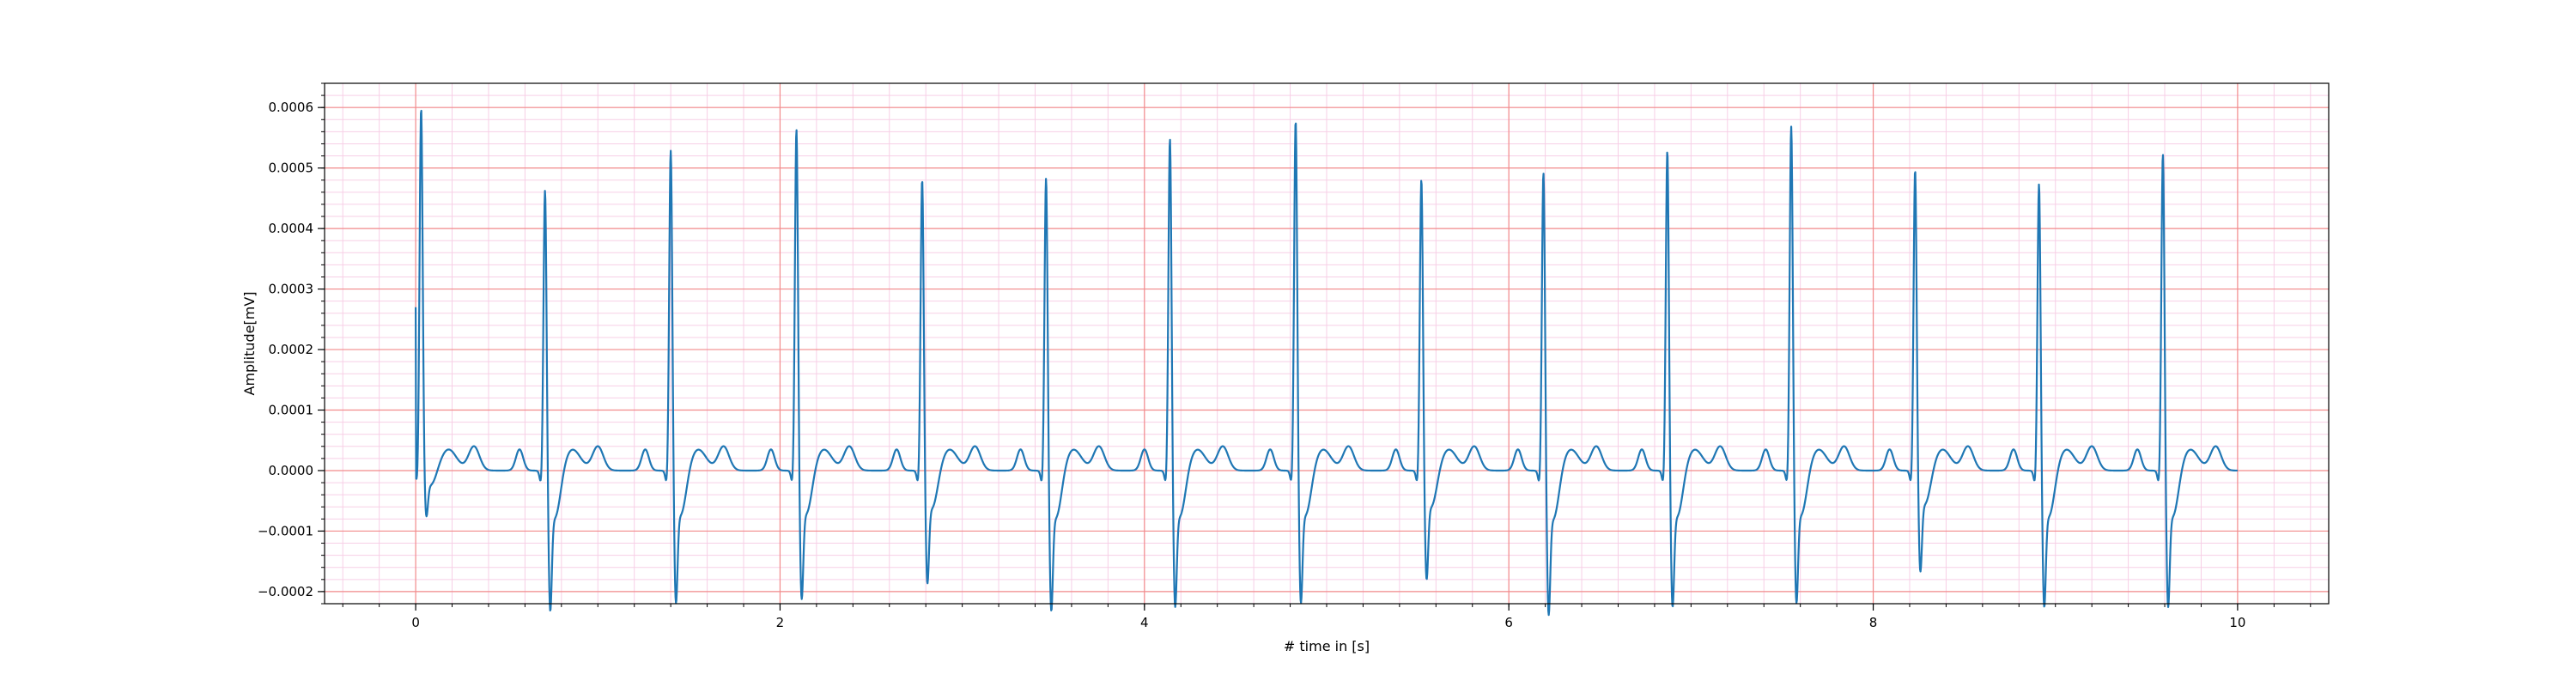 The image size is (2576, 687). Describe the element at coordinates (291, 228) in the screenshot. I see `y-tick-label: 0.0004` at that location.